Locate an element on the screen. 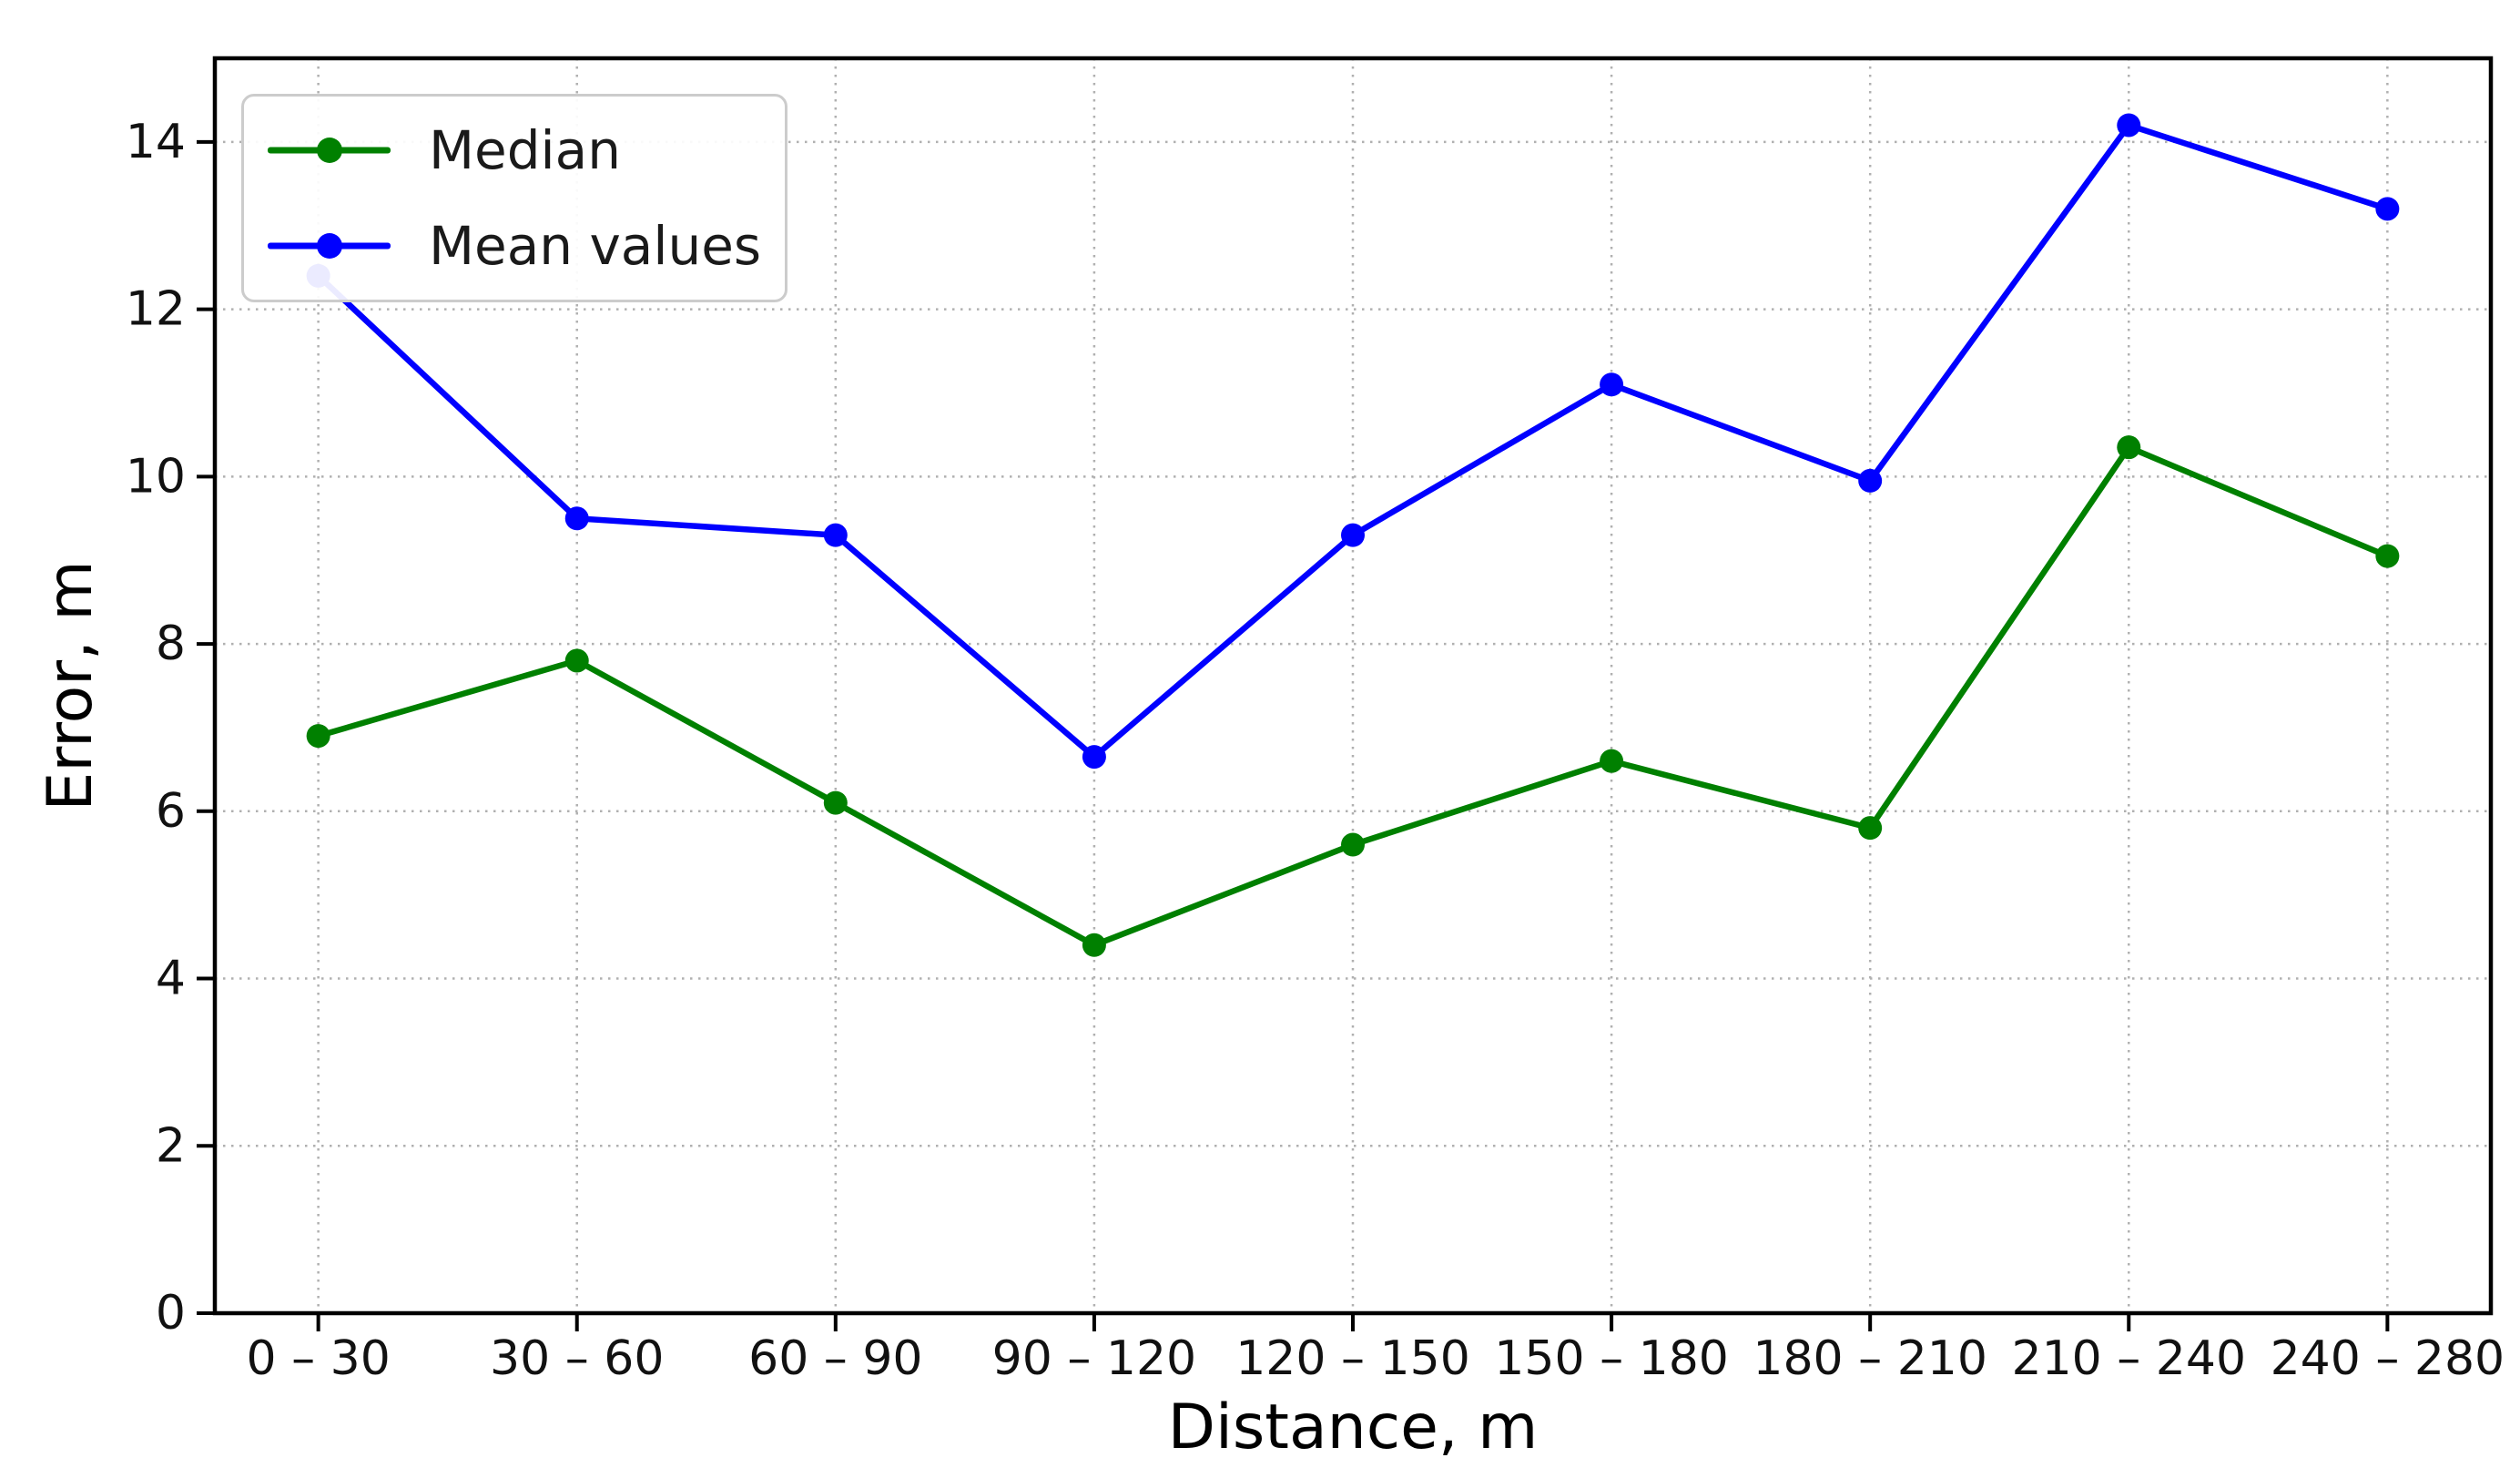 Image resolution: width=2520 pixels, height=1468 pixels. x-tick-label: 90 – 120 is located at coordinates (1094, 1358).